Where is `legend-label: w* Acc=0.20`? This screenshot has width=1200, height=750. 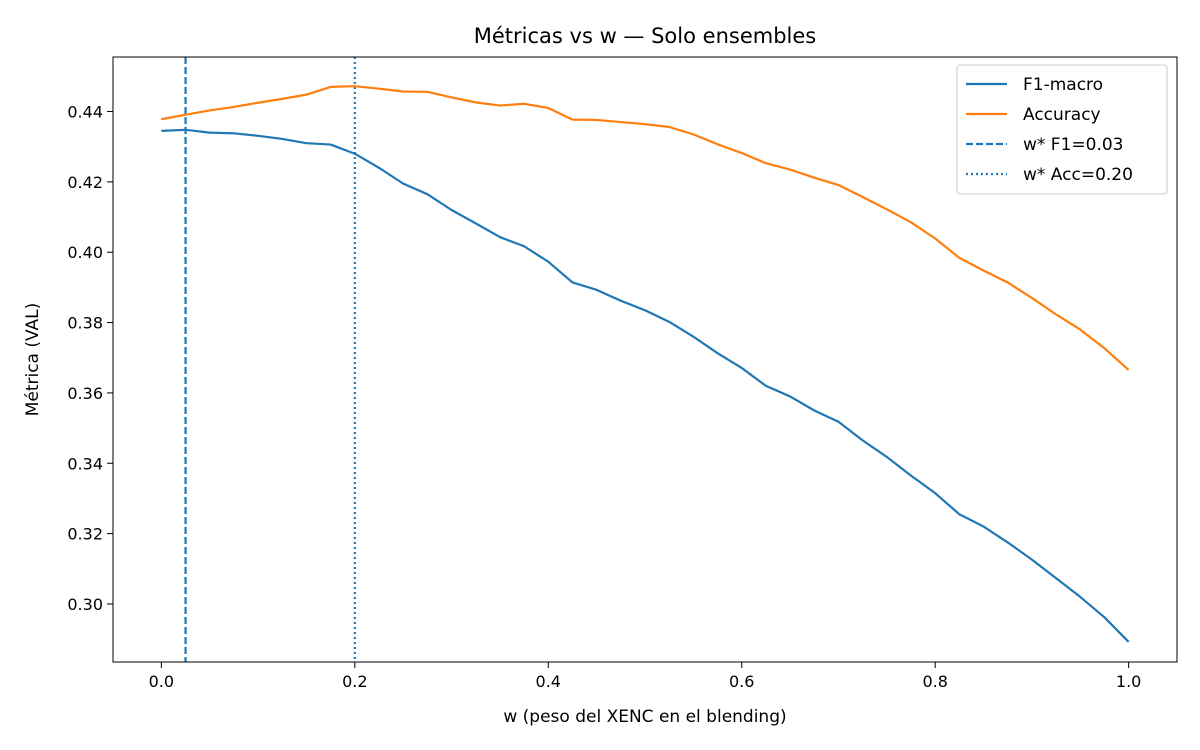 legend-label: w* Acc=0.20 is located at coordinates (1078, 175).